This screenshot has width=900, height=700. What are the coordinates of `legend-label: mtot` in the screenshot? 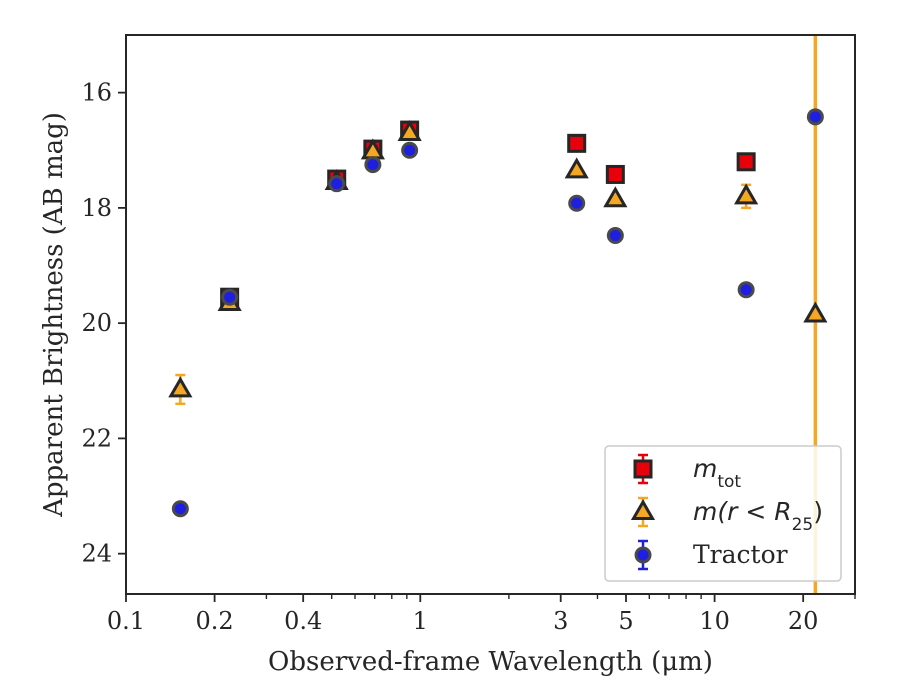 It's located at (717, 473).